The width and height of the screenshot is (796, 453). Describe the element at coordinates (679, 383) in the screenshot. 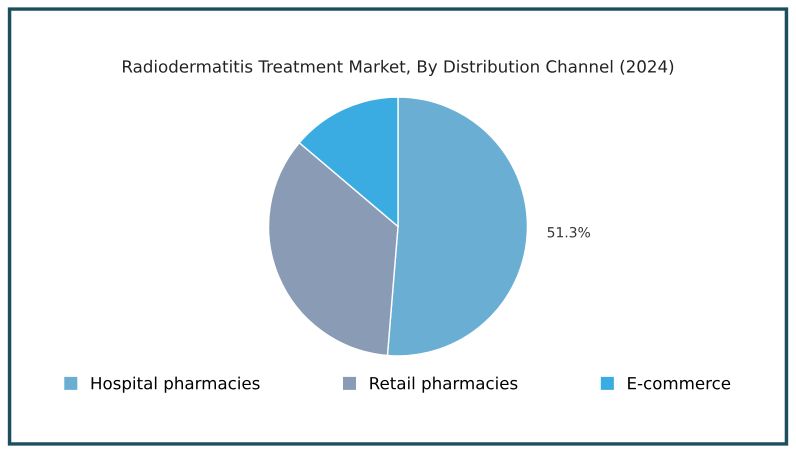

I see `legend-label: E-commerce` at that location.